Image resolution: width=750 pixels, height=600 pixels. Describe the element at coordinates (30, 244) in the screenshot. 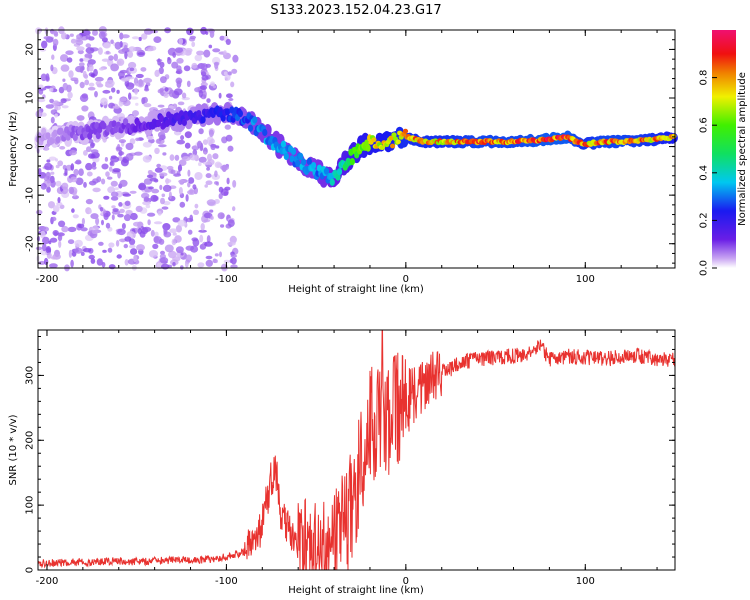

I see `spectrogram-y-tick-label: -20` at that location.